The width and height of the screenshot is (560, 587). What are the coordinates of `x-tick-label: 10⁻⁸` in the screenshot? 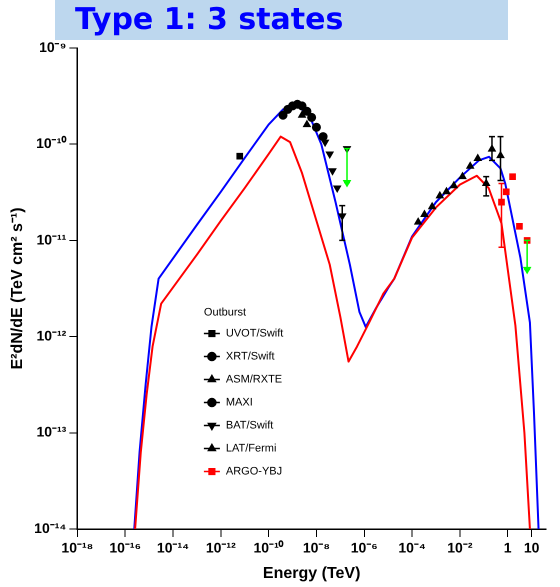 It's located at (316, 547).